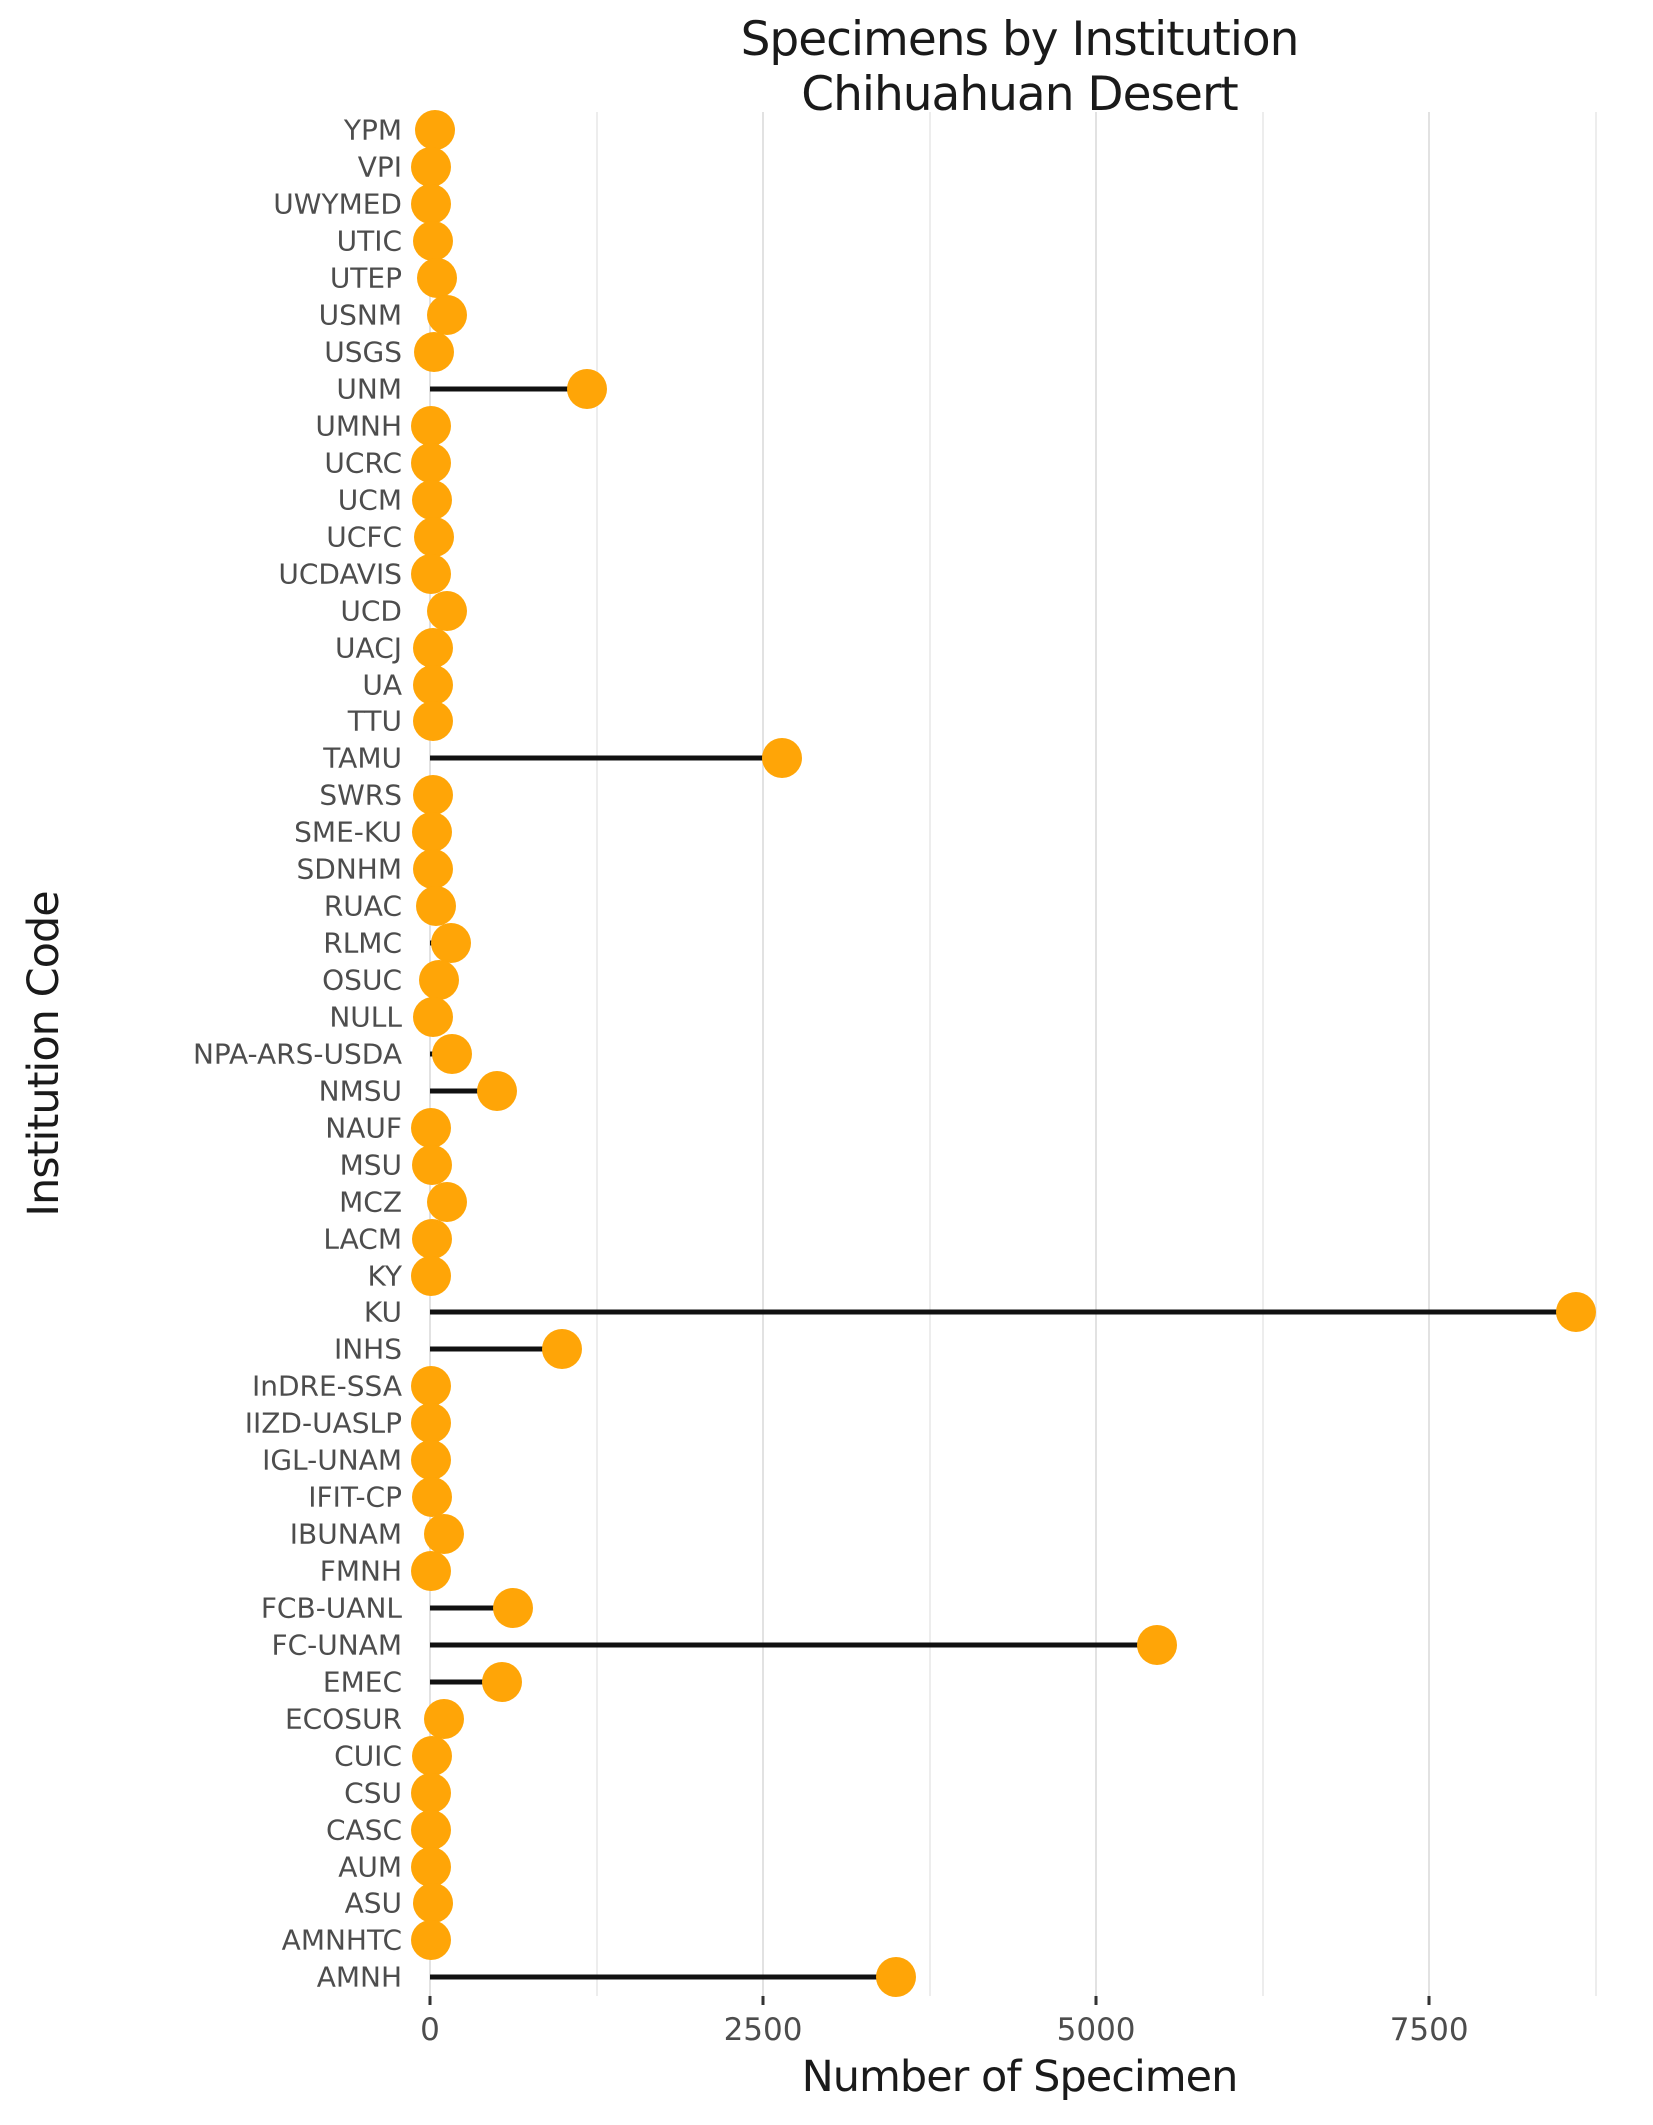 This screenshot has width=1653, height=2125. What do you see at coordinates (973, 1829) in the screenshot?
I see `chart-row: CASC` at bounding box center [973, 1829].